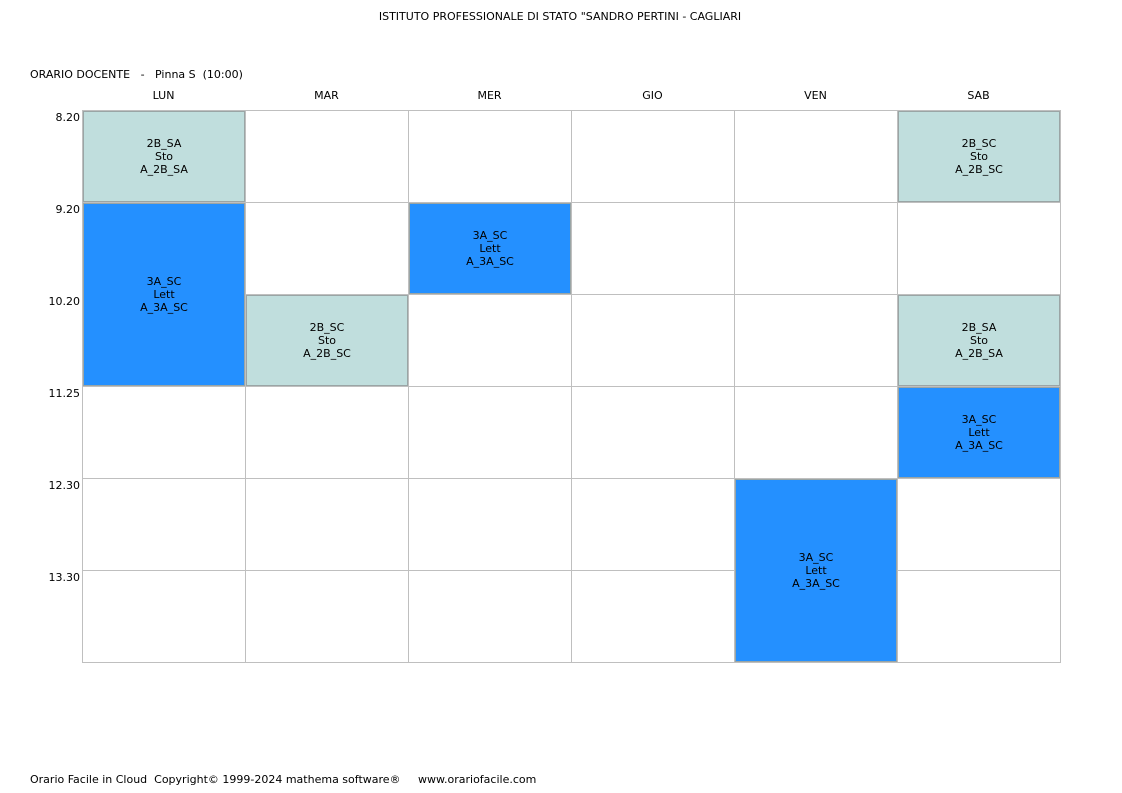  Describe the element at coordinates (68, 209) in the screenshot. I see `time-label: 9.20` at that location.